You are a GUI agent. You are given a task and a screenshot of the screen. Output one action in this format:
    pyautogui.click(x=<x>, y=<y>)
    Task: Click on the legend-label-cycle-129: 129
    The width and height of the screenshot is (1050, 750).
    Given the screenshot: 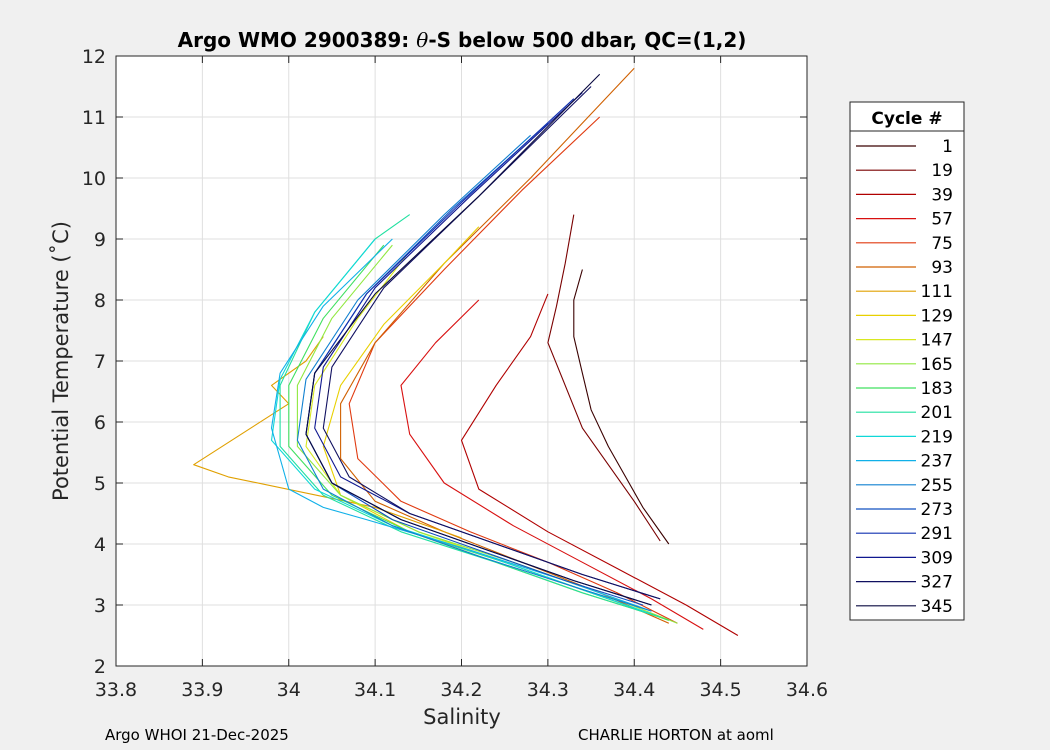 What is the action you would take?
    pyautogui.click(x=937, y=316)
    